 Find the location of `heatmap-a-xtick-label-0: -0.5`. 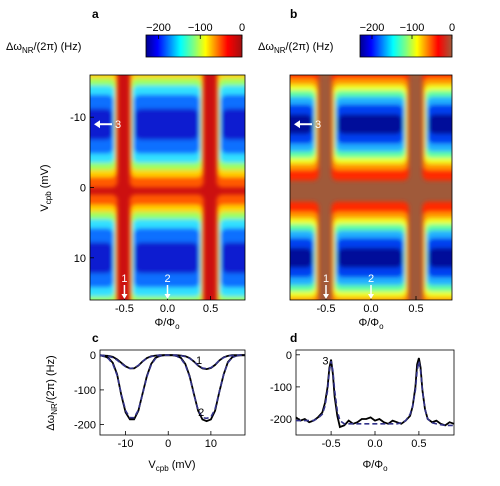

heatmap-a-xtick-label-0: -0.5 is located at coordinates (124, 309).